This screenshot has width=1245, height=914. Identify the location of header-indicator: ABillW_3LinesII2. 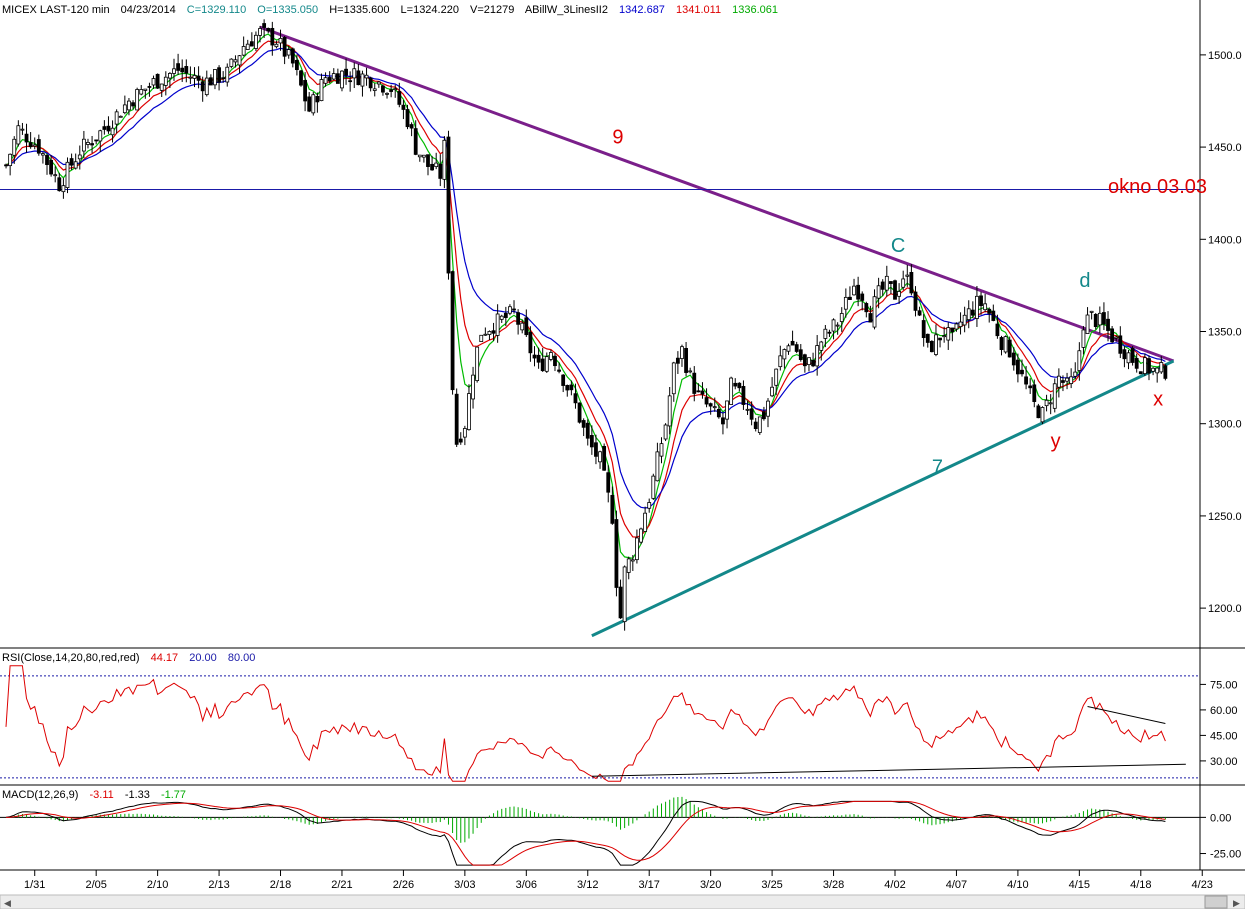
(566, 10).